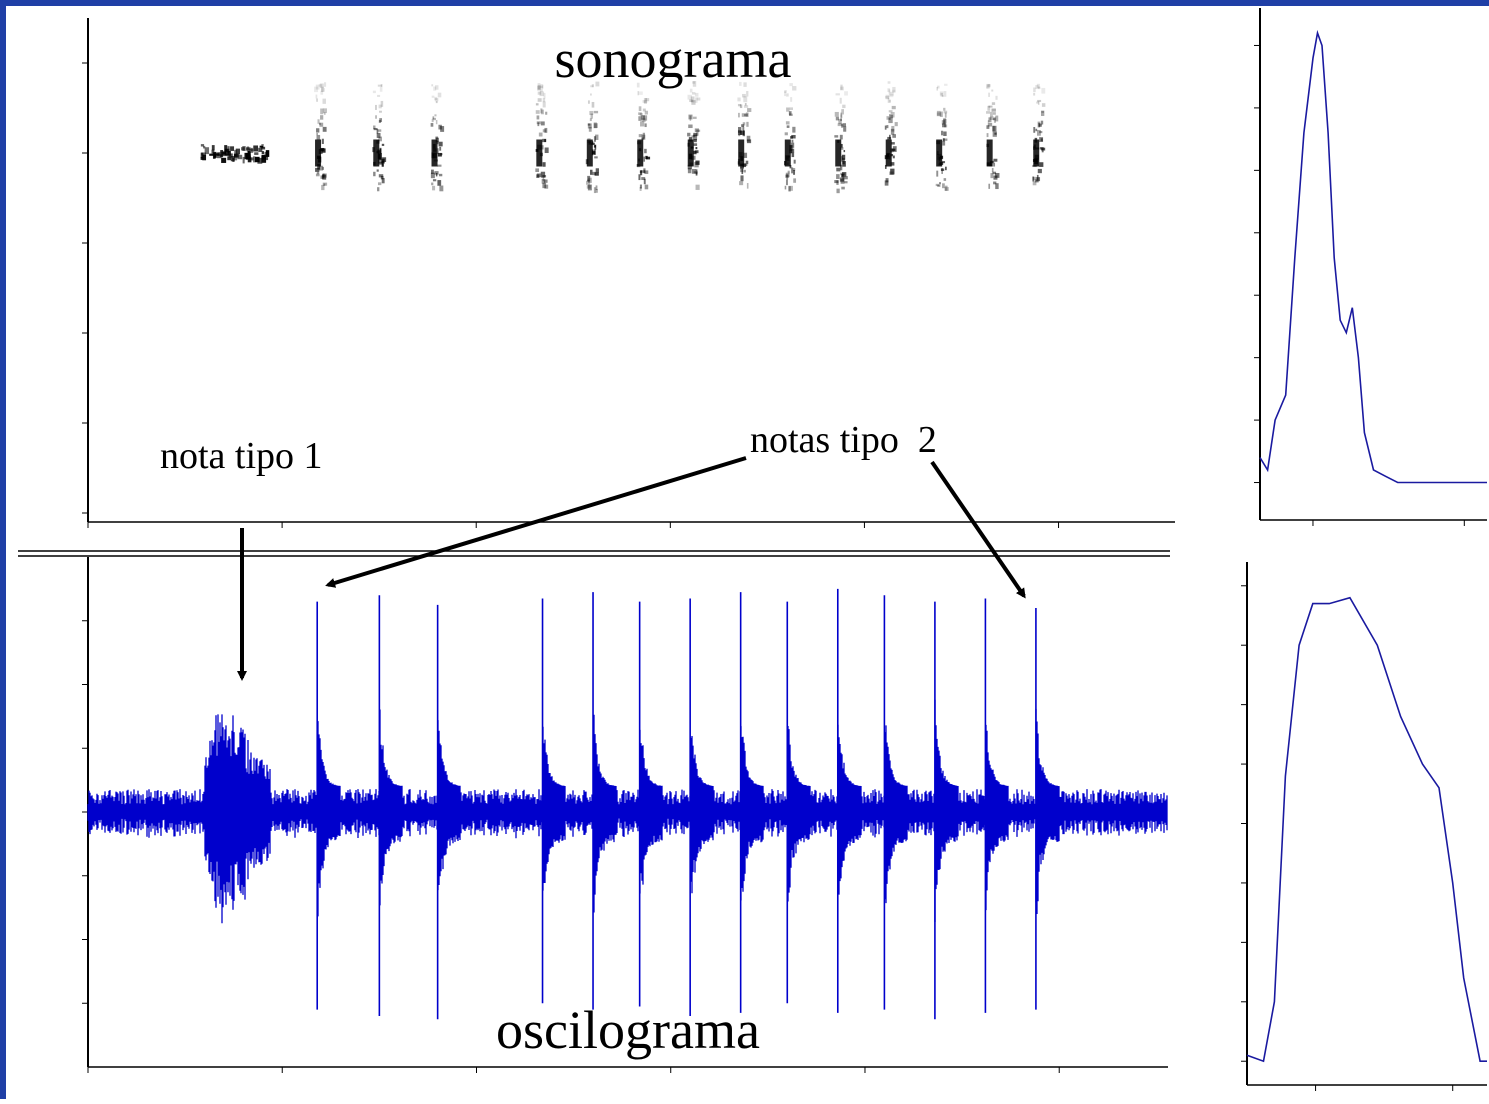 The height and width of the screenshot is (1104, 1489). What do you see at coordinates (627, 811) in the screenshot?
I see `oscillogram-envelope` at bounding box center [627, 811].